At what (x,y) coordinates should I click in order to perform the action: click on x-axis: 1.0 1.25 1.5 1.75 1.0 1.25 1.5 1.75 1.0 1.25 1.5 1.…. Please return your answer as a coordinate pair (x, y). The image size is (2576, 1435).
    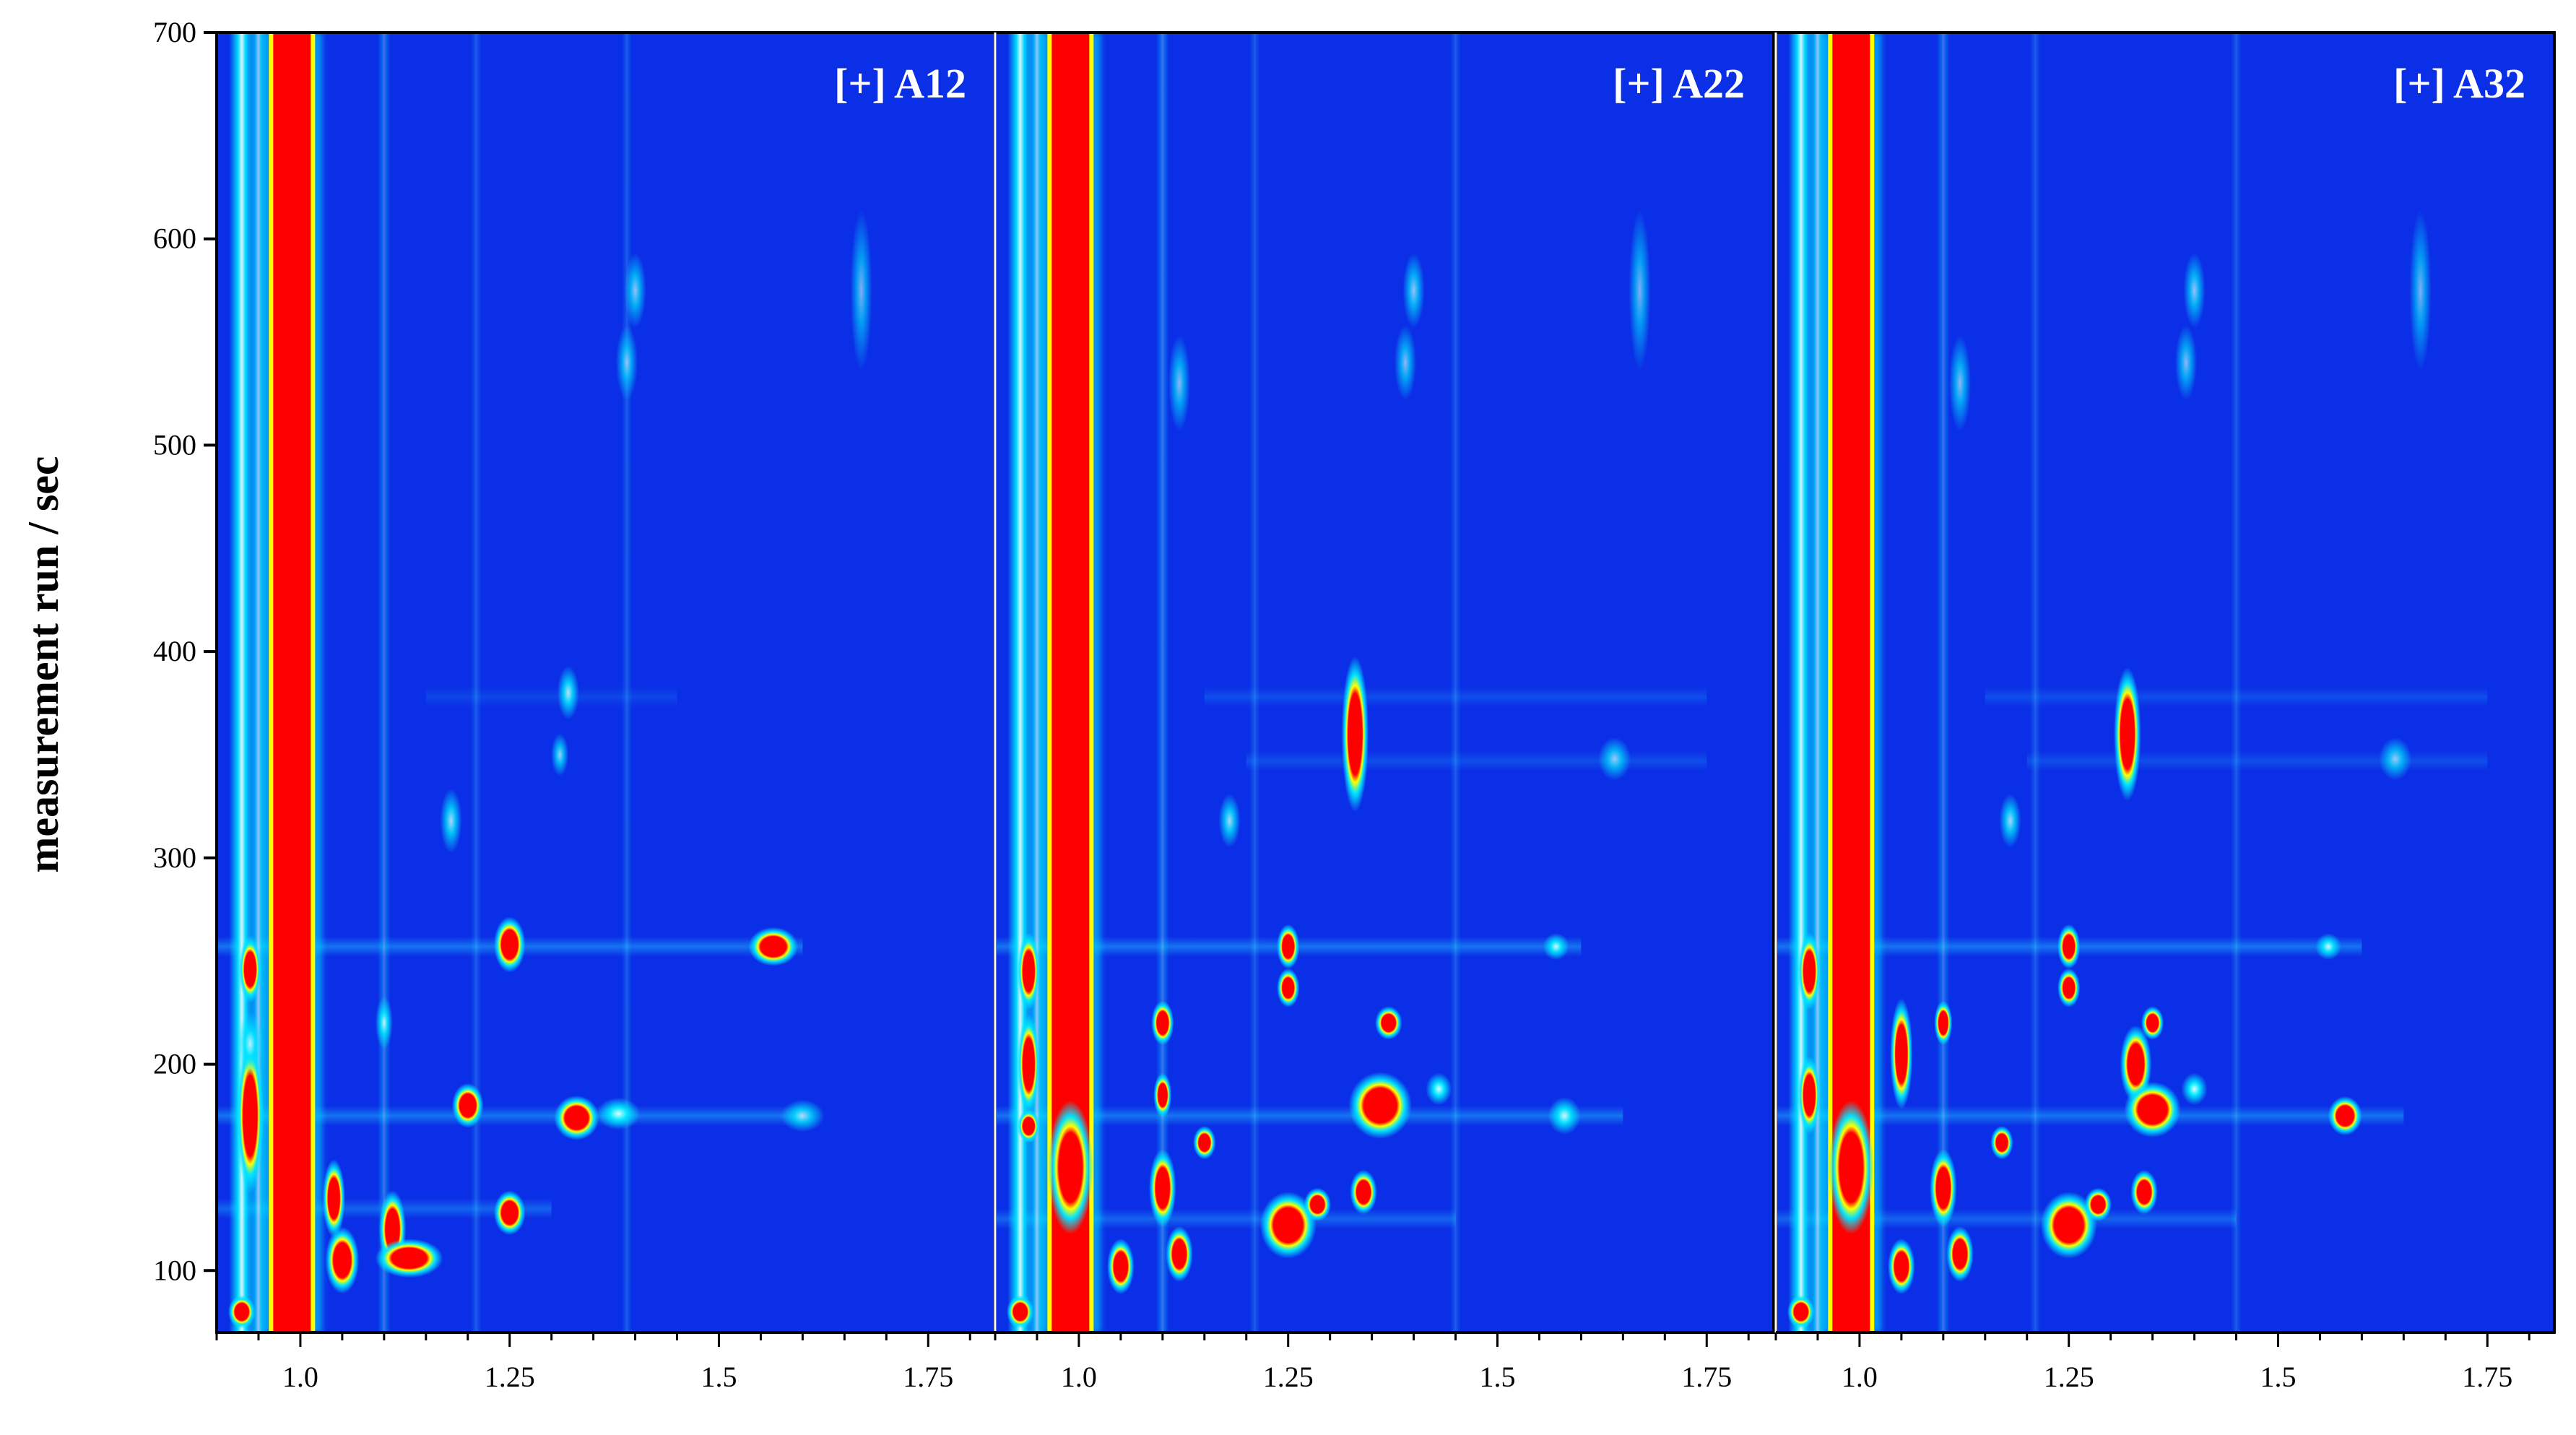
    Looking at the image, I should click on (1384, 1362).